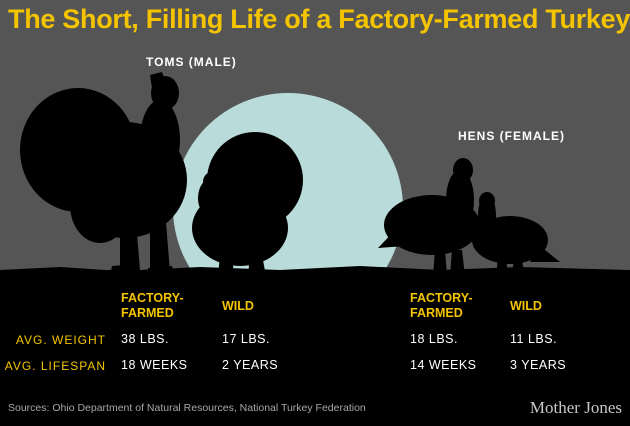 The height and width of the screenshot is (426, 630). Describe the element at coordinates (247, 204) in the screenshot. I see `wild-tom-silhouette` at that location.